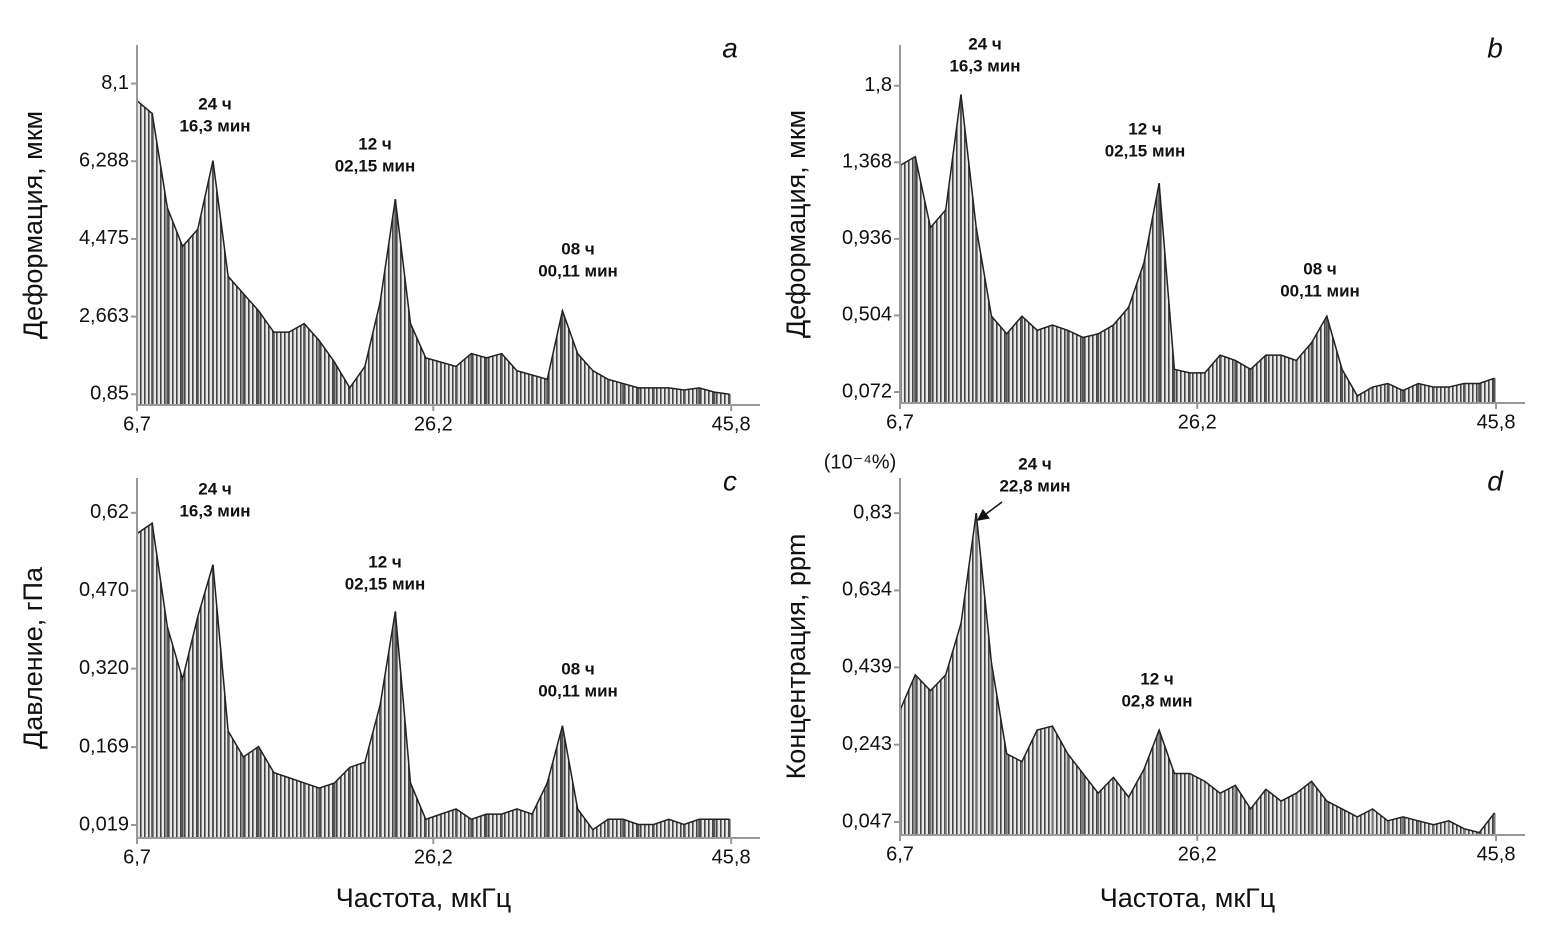  Describe the element at coordinates (104, 161) in the screenshot. I see `y-tick-label: 6,288` at that location.